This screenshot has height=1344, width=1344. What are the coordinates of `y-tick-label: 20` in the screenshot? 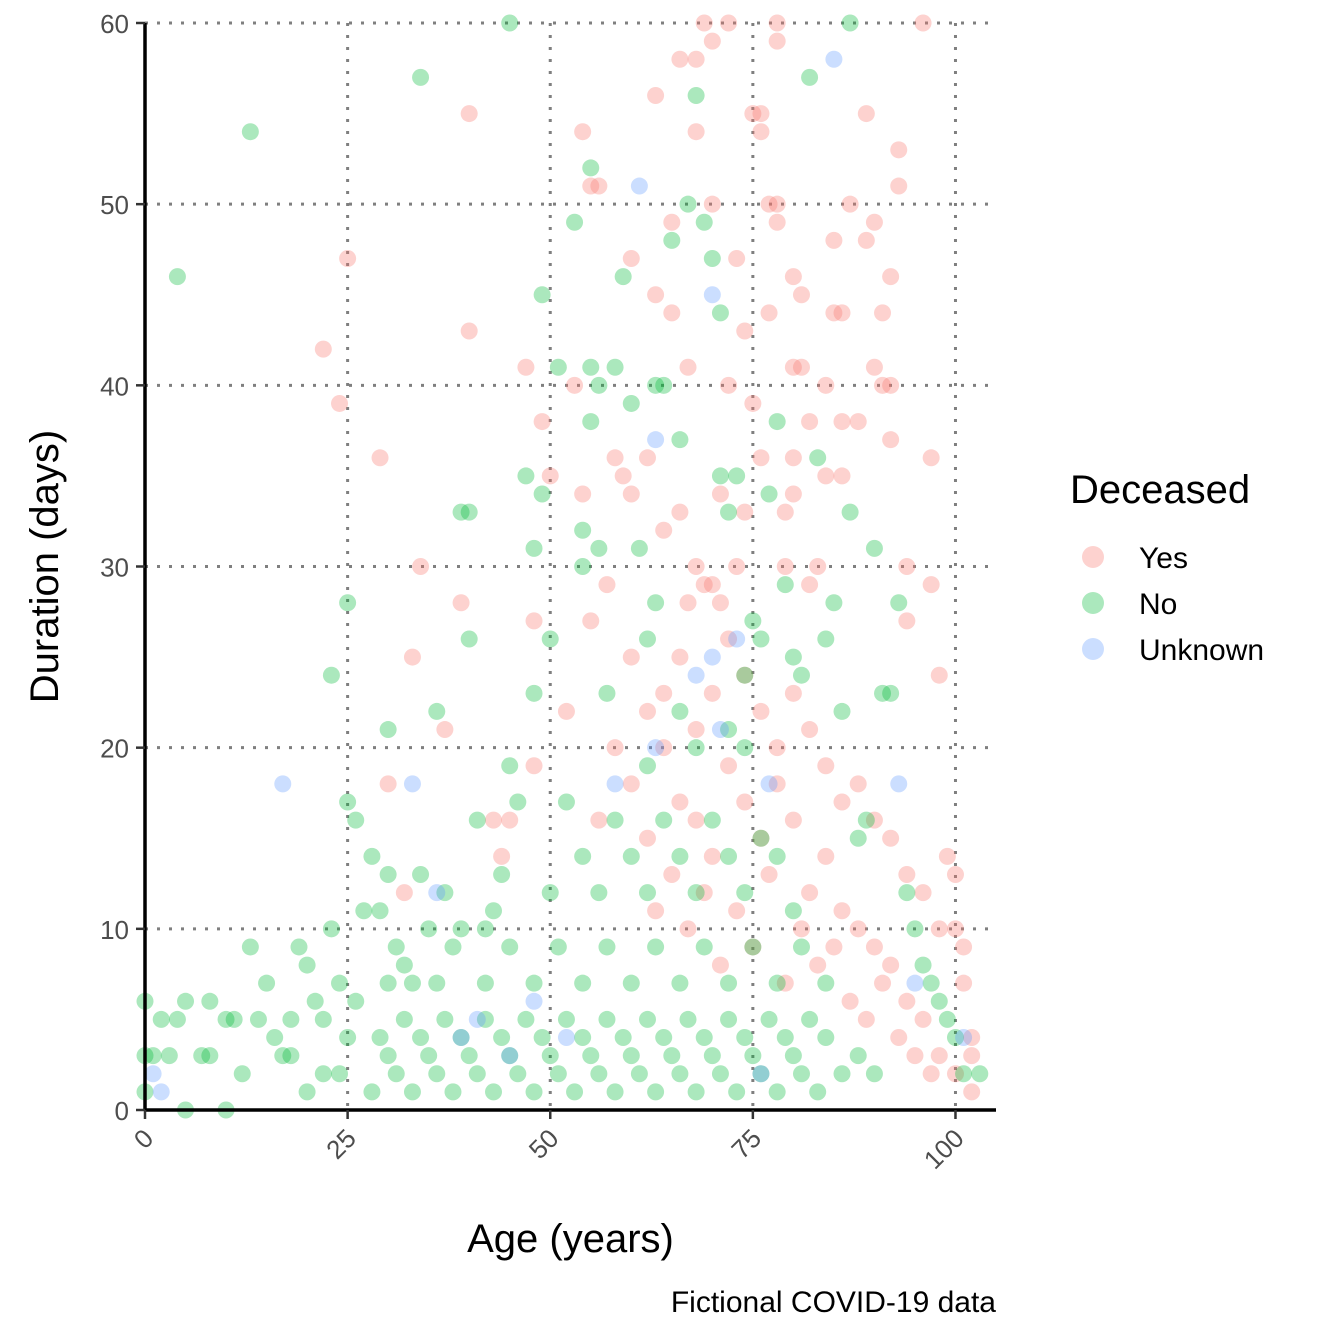 It's located at (114, 749).